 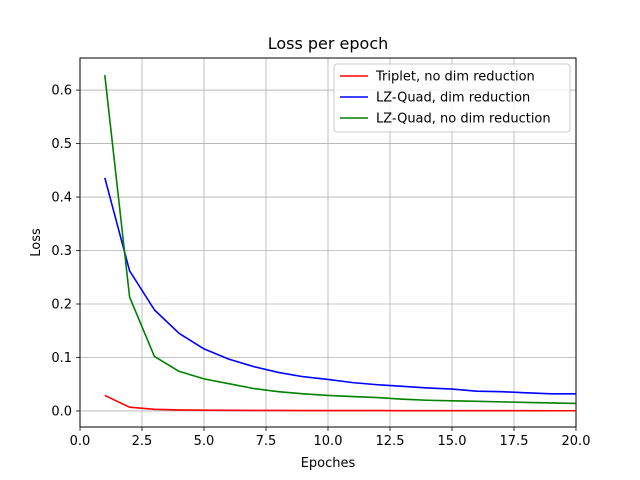 I want to click on x-axis-label: Epoches, so click(x=328, y=463).